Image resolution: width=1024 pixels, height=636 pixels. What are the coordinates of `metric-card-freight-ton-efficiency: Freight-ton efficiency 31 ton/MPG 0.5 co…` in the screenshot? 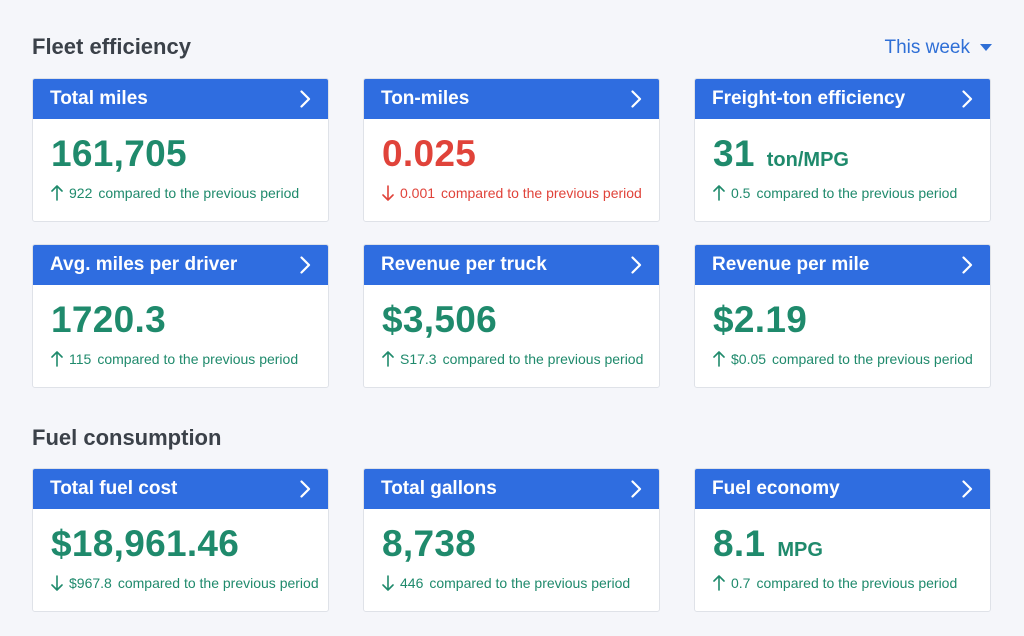 It's located at (842, 150).